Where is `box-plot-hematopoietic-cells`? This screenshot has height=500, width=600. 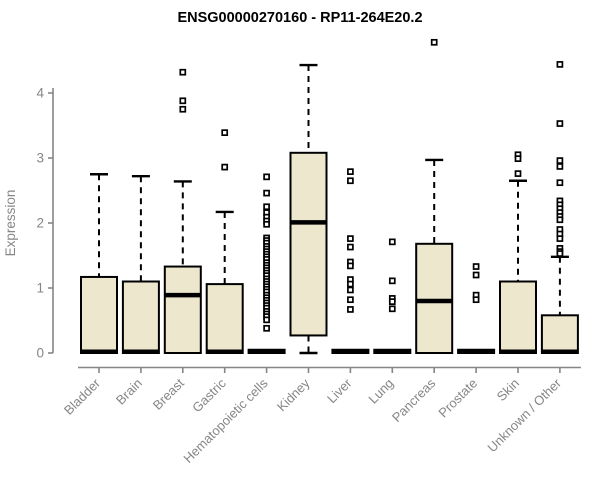
box-plot-hematopoietic-cells is located at coordinates (266, 263).